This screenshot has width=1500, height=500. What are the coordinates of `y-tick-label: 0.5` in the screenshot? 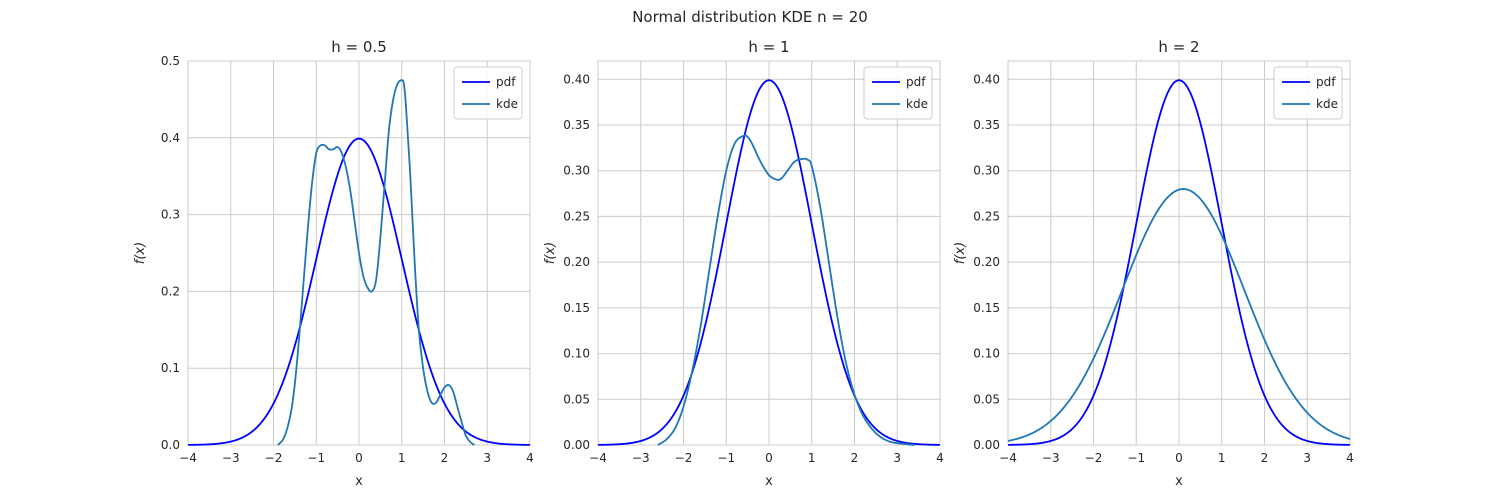 It's located at (170, 61).